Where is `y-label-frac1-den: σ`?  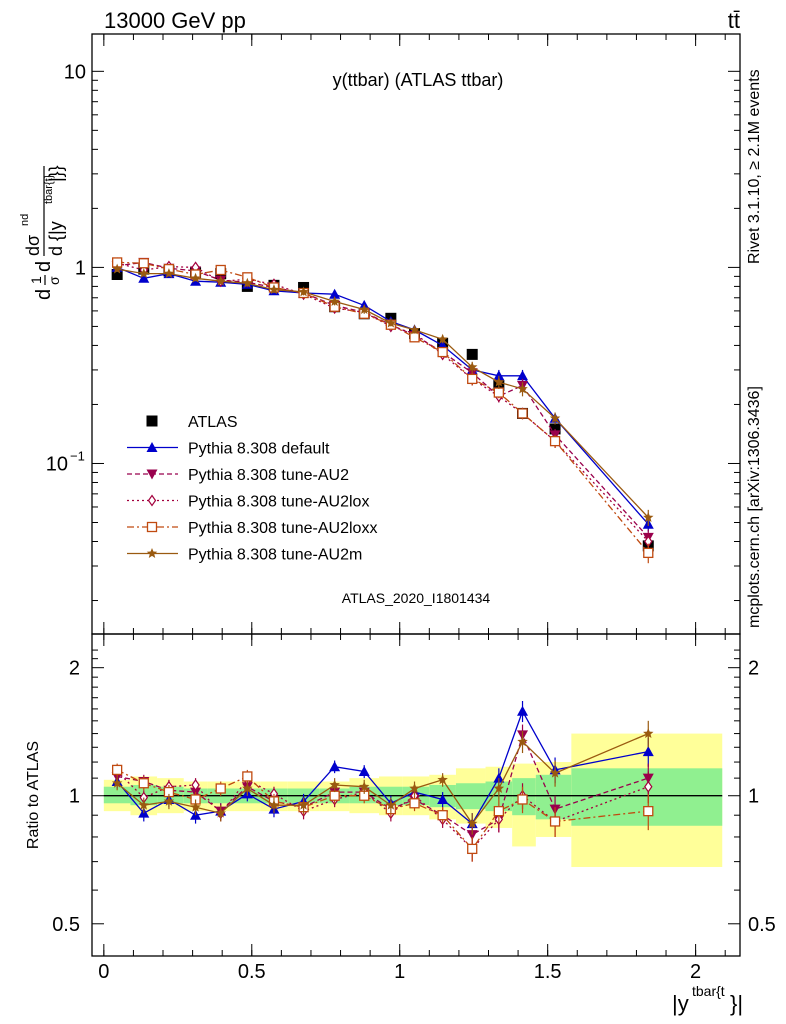
y-label-frac1-den: σ is located at coordinates (54, 280).